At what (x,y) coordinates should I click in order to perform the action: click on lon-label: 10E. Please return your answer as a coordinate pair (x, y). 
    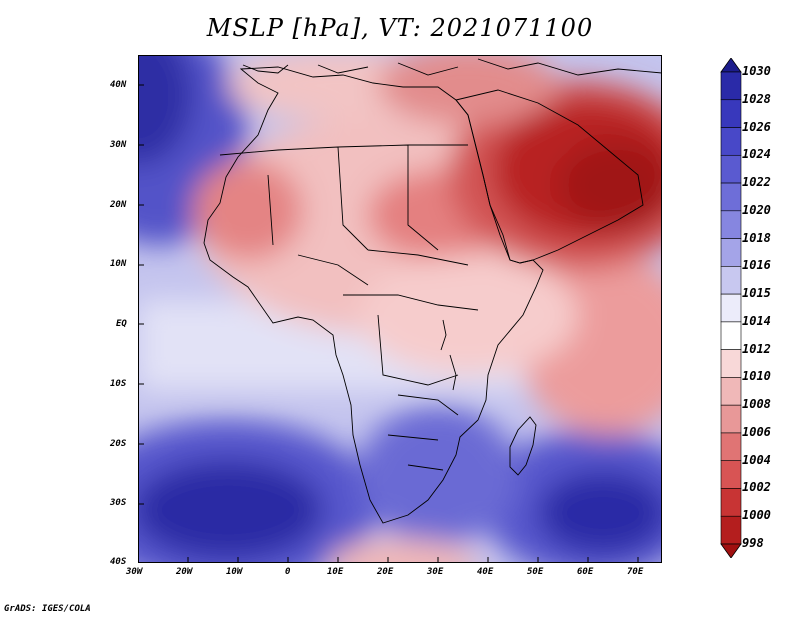
    Looking at the image, I should click on (335, 572).